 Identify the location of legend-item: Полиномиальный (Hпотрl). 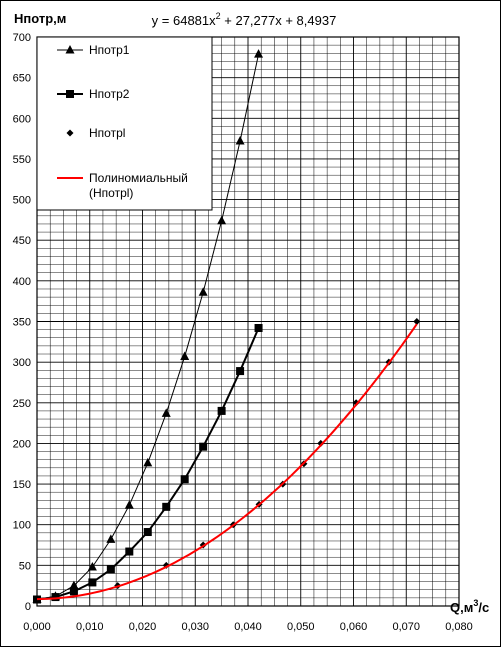
(122, 185).